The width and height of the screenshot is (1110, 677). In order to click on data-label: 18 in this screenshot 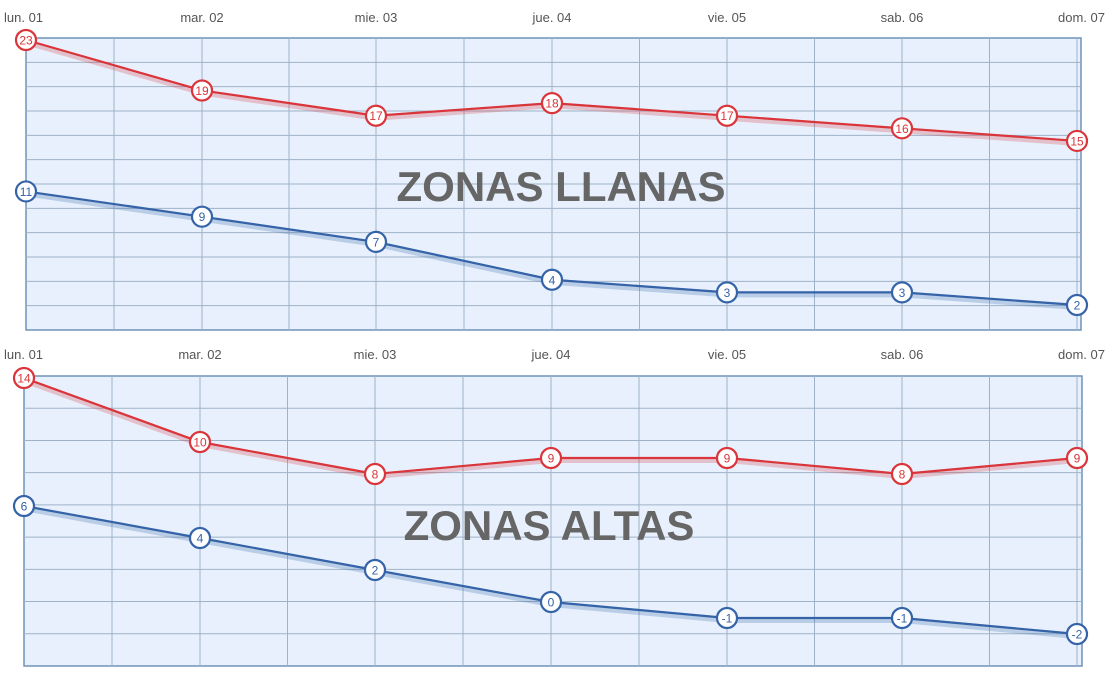, I will do `click(552, 104)`.